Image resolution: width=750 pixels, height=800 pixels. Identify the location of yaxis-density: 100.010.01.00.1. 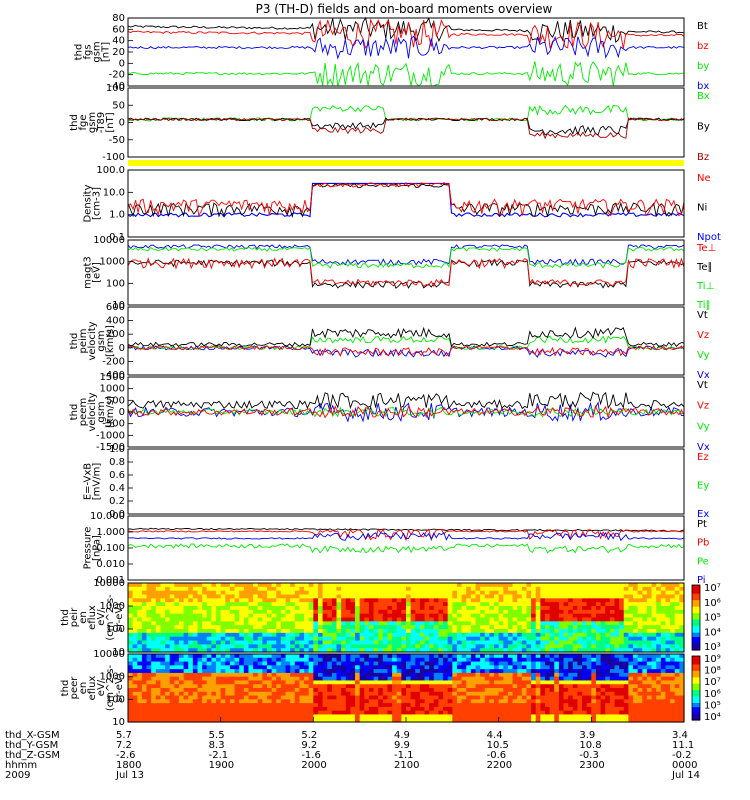
(114, 204).